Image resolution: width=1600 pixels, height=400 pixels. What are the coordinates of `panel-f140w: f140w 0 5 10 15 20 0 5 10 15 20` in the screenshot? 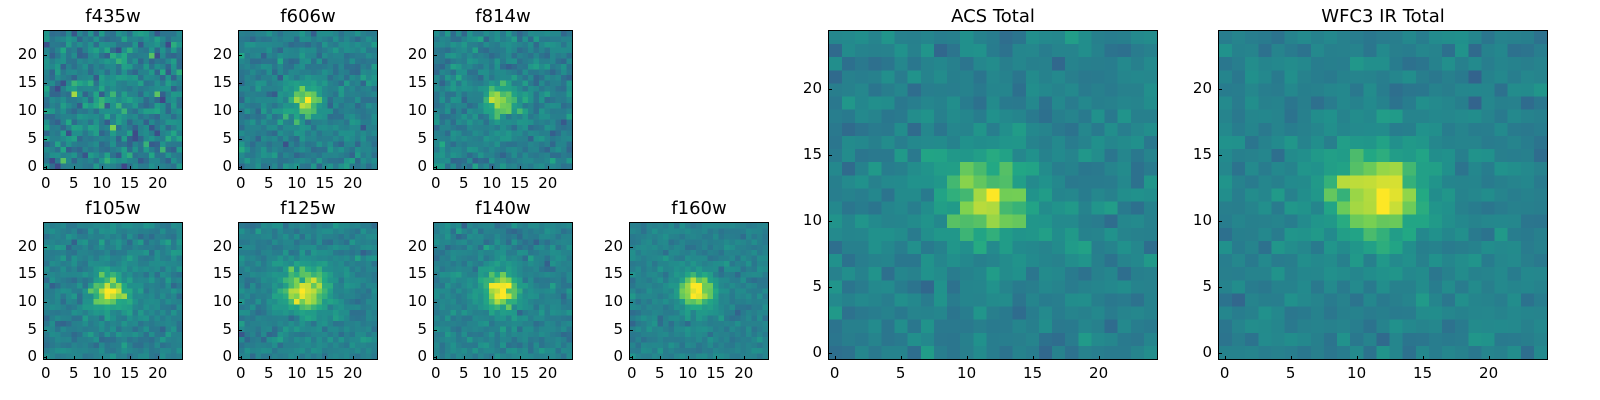 It's located at (490, 290).